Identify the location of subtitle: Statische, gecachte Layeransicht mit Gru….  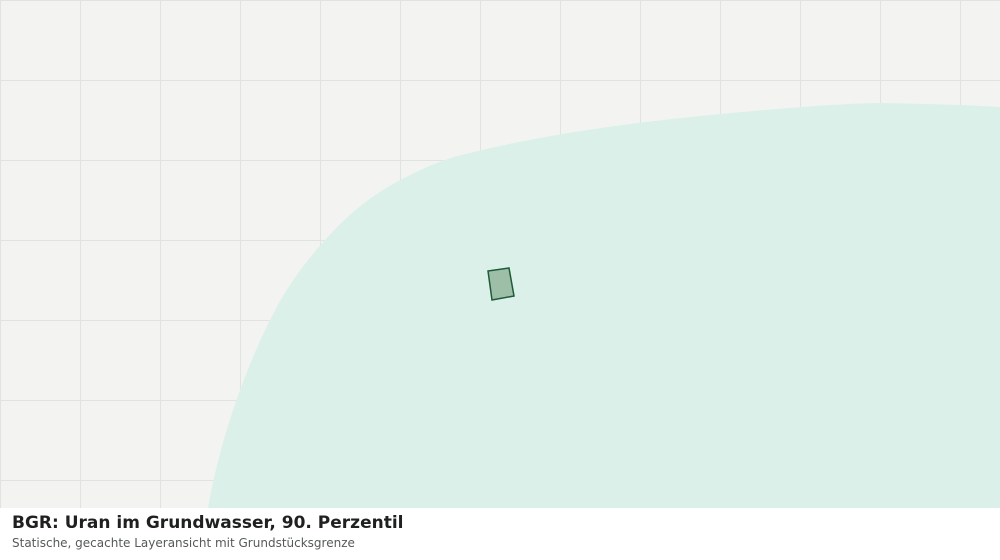
(183, 543).